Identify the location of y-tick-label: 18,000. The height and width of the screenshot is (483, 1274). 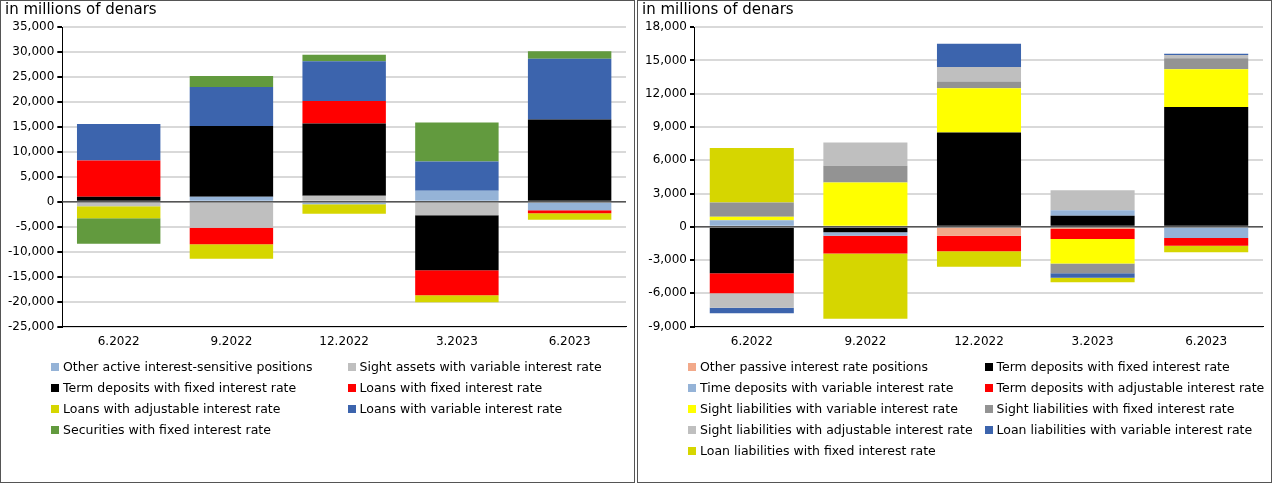
(665, 26).